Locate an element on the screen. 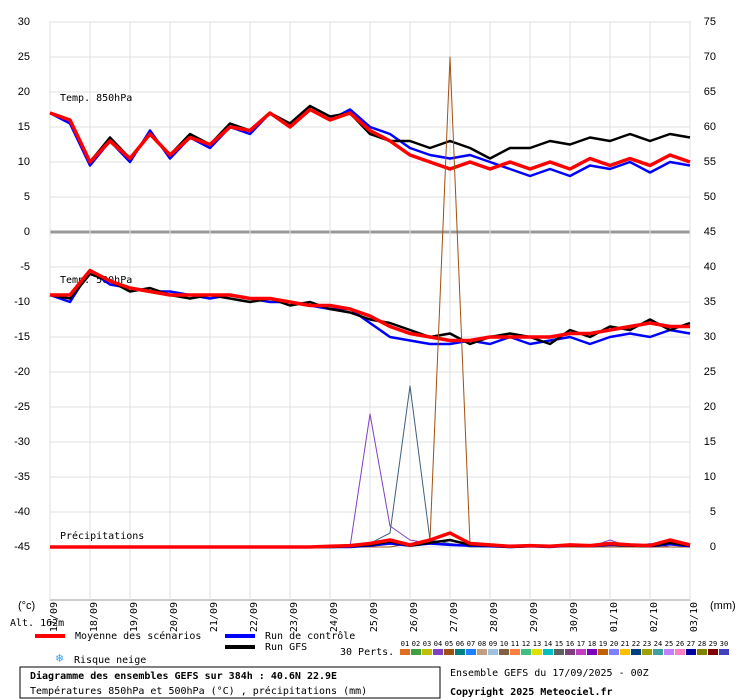 The height and width of the screenshot is (700, 740). y-tick-label: 20 is located at coordinates (24, 92).